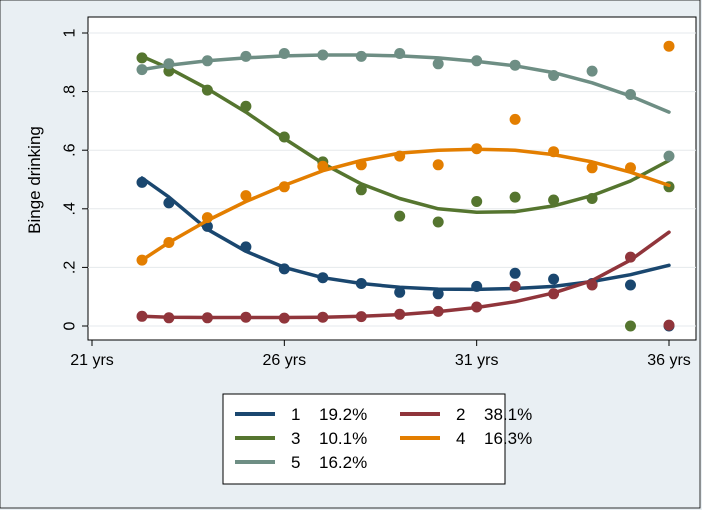 This screenshot has height=510, width=702. I want to click on y-tick-label: 1, so click(70, 32).